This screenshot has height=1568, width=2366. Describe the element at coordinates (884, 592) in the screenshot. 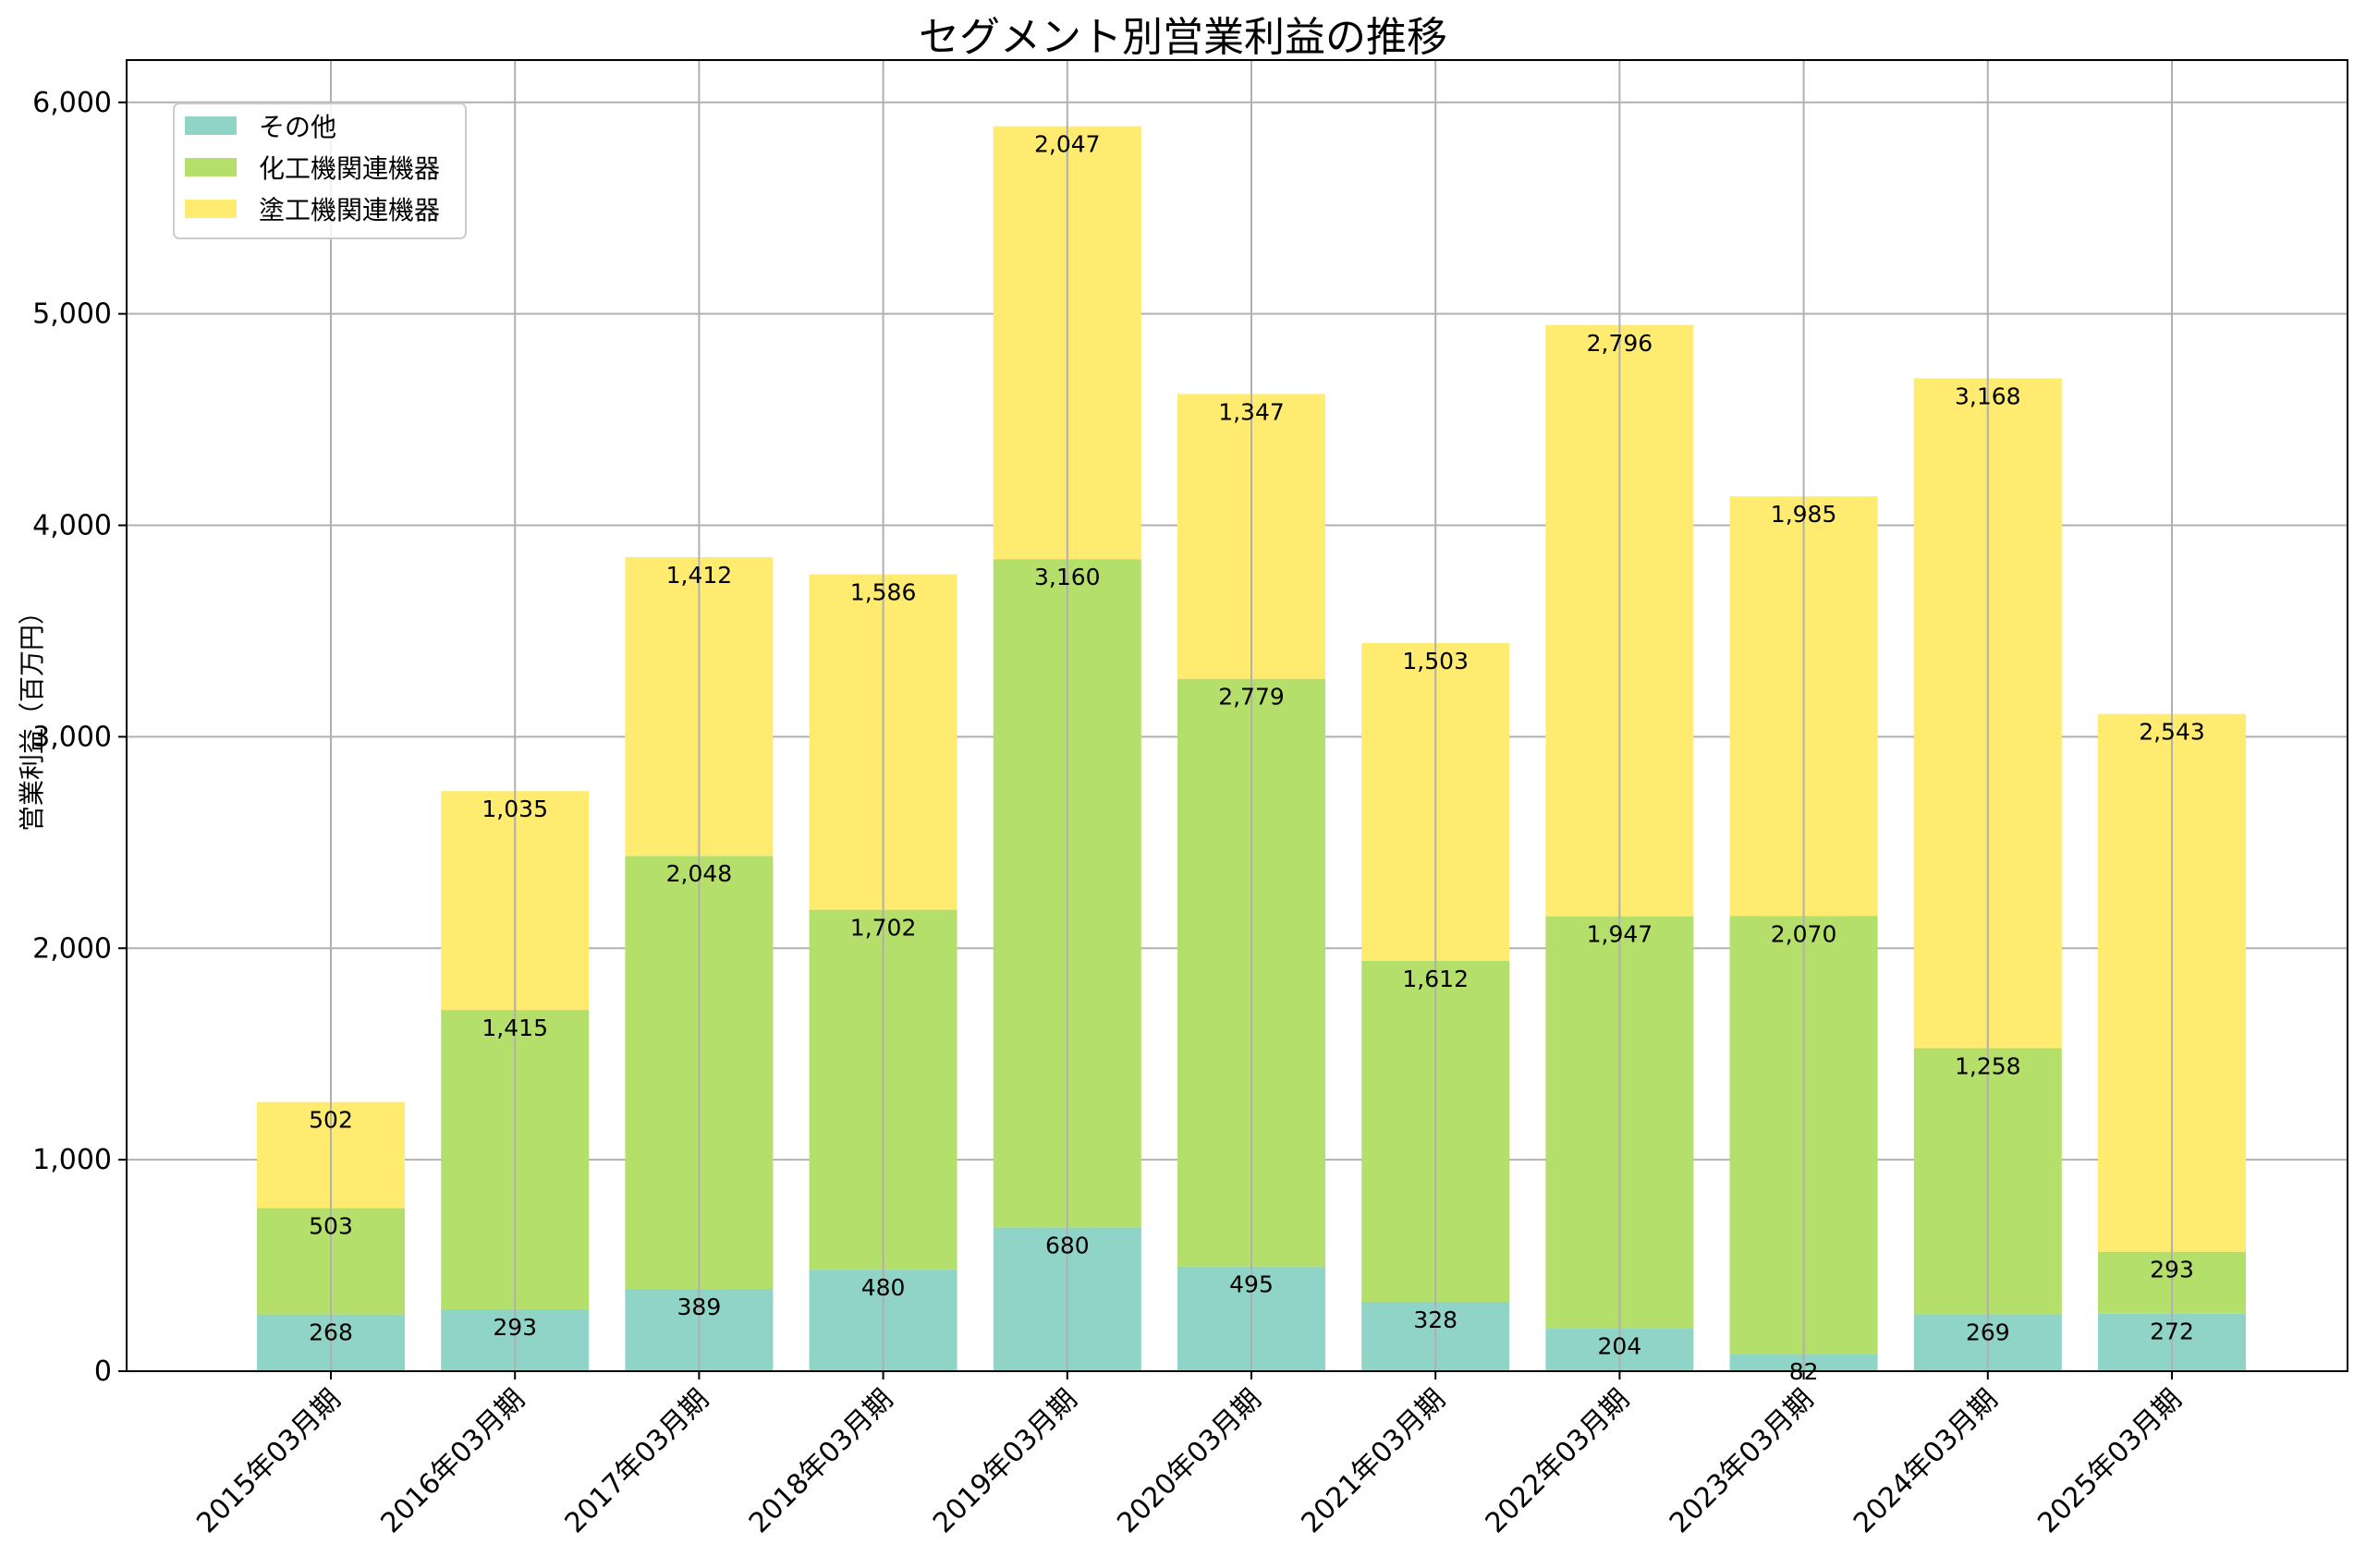

I see `data-label: 1,586` at that location.